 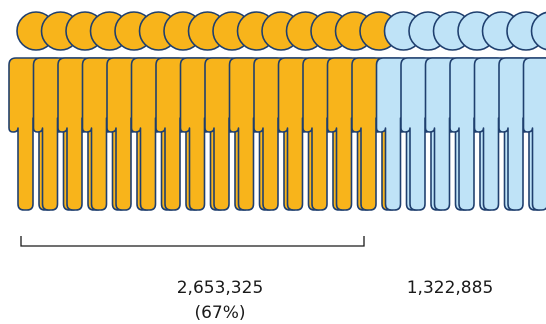 What do you see at coordinates (538, 31) in the screenshot?
I see `person-head` at bounding box center [538, 31].